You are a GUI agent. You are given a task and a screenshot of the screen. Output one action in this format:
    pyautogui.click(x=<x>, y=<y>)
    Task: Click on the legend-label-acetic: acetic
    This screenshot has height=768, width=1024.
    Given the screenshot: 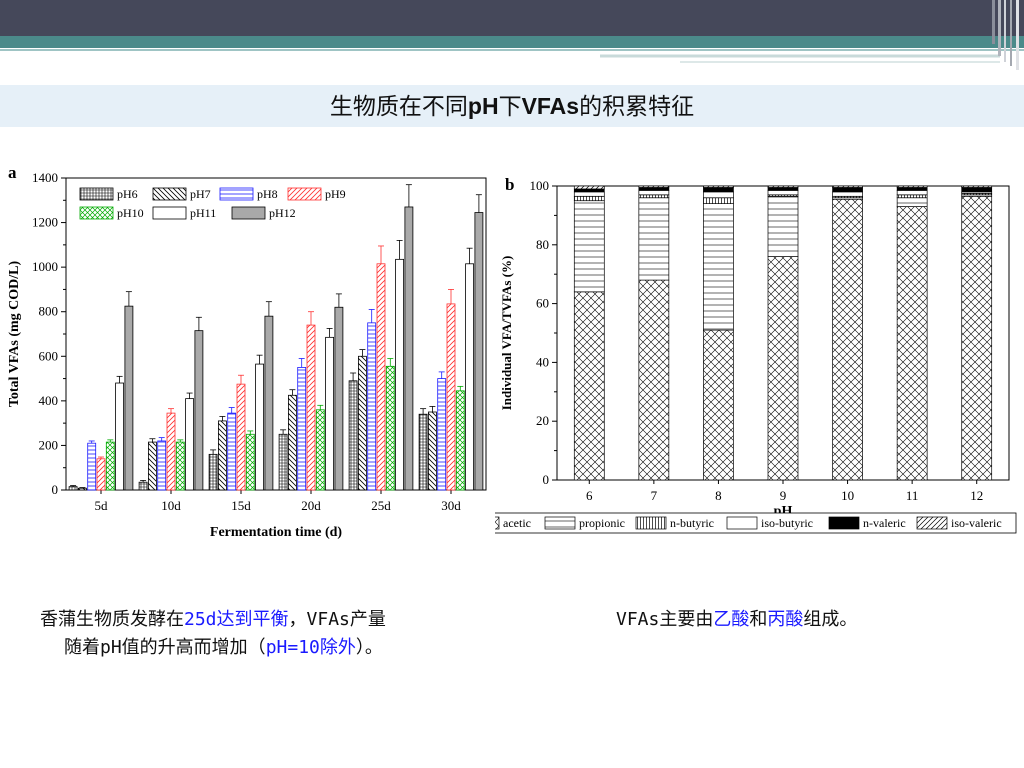 What is the action you would take?
    pyautogui.click(x=517, y=523)
    